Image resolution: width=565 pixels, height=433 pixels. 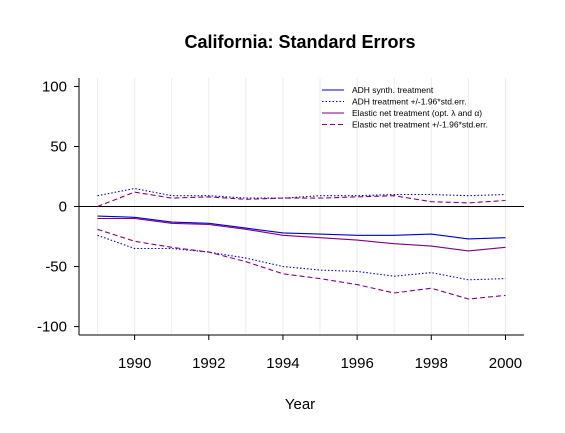 What do you see at coordinates (393, 90) in the screenshot?
I see `legend-entry-1: ADH synth. treatment` at bounding box center [393, 90].